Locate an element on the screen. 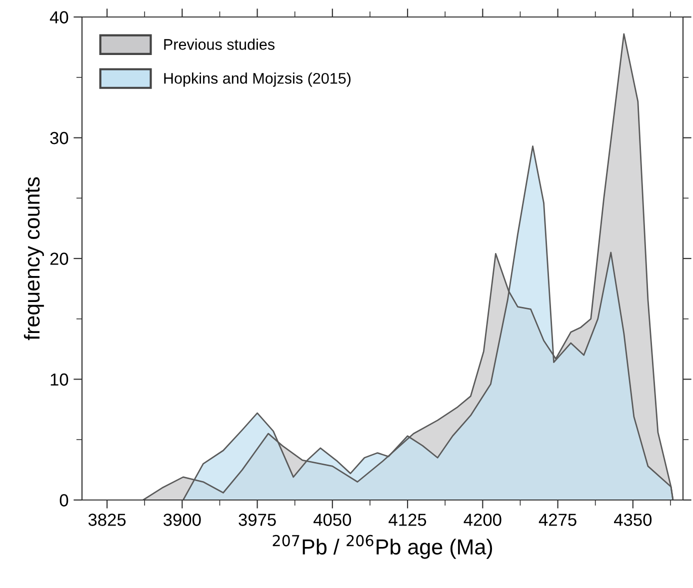 The image size is (693, 588). y-tick-label: 40 is located at coordinates (59, 17).